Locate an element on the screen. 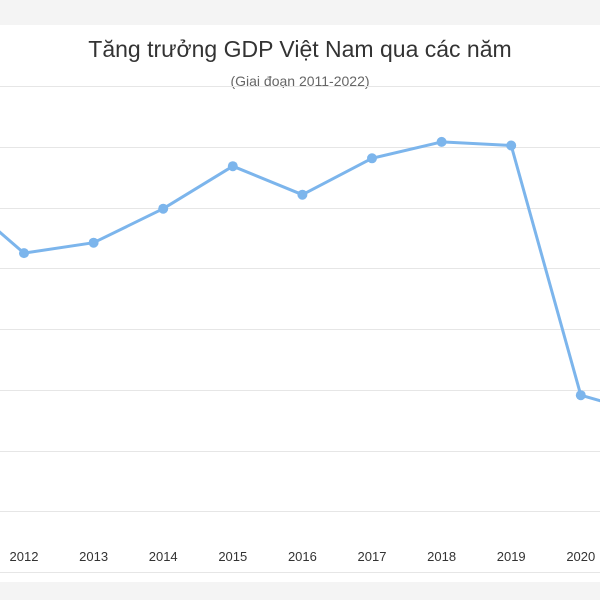 This screenshot has width=600, height=600. x-axis-labels: 2012 2013 2014 2015 2016 2017 2018 2019 2020 is located at coordinates (303, 556).